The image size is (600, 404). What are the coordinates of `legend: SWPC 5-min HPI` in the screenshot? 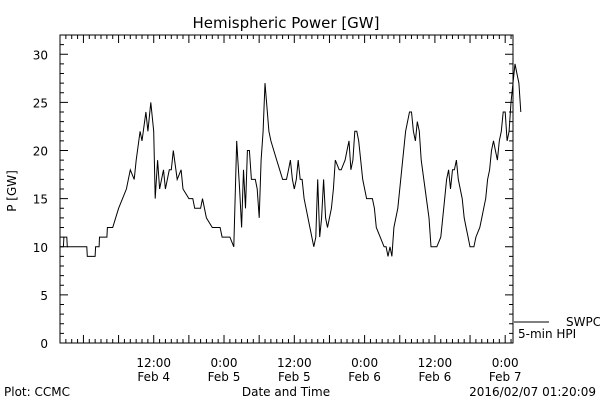 It's located at (557, 328).